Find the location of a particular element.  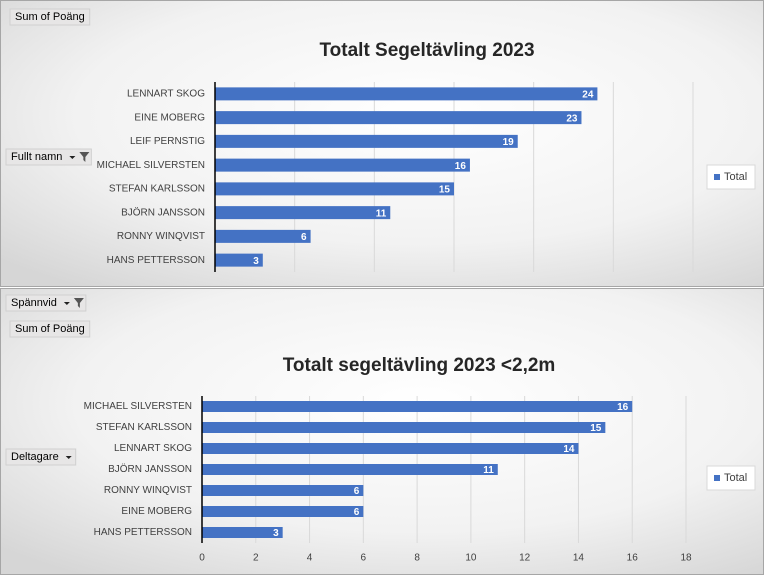

data-label: 23 is located at coordinates (572, 118).